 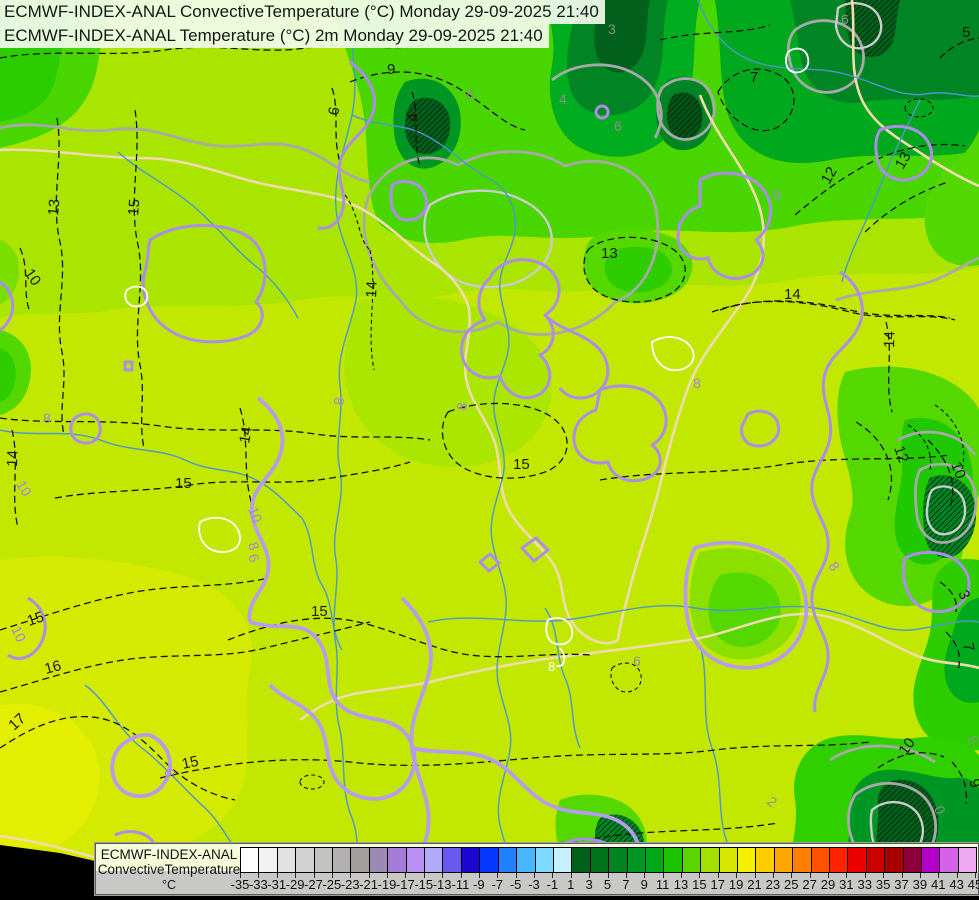 I want to click on legend-product-name: ECMWF-INDEX-ANAL, so click(x=169, y=854).